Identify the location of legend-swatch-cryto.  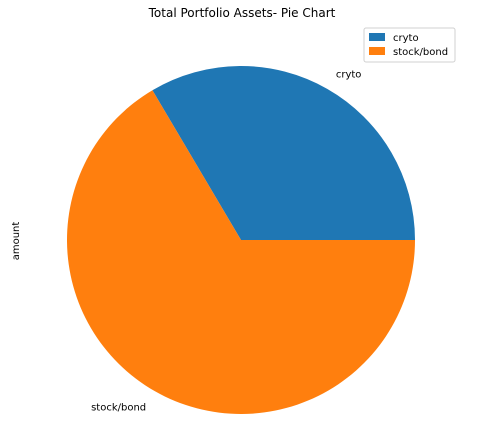
(377, 37).